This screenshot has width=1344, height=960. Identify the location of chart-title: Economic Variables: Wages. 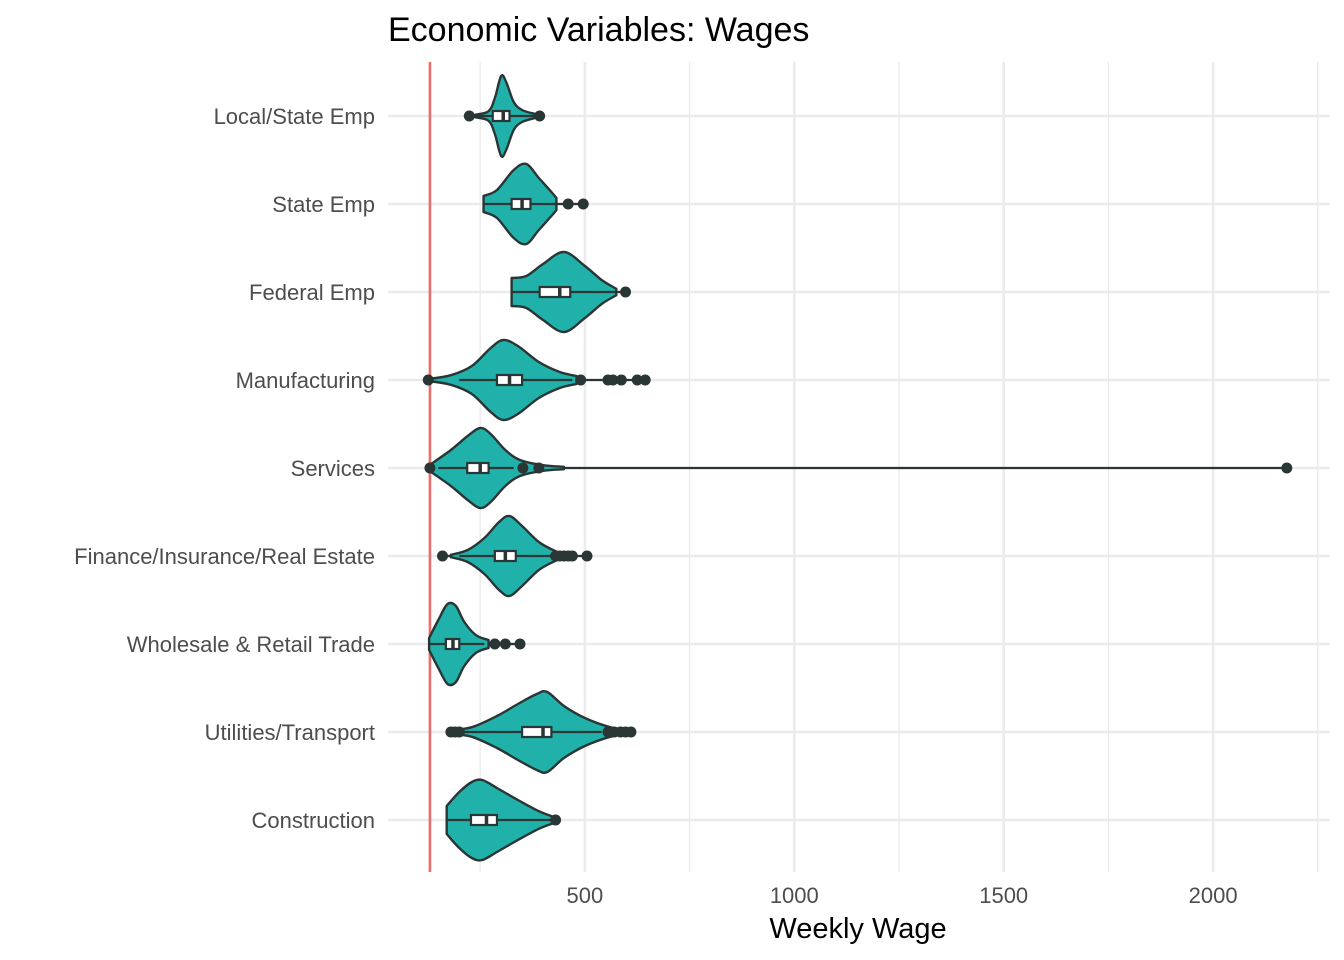
(598, 30).